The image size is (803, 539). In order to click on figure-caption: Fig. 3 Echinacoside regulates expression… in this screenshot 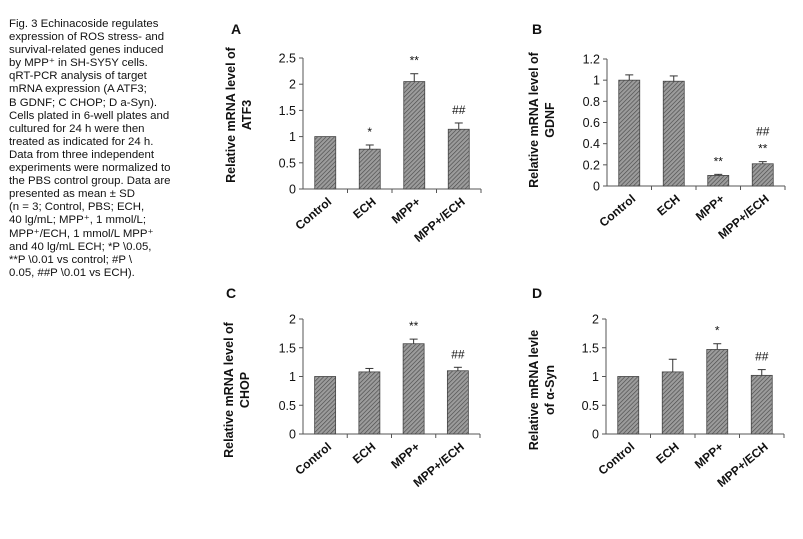, I will do `click(104, 149)`.